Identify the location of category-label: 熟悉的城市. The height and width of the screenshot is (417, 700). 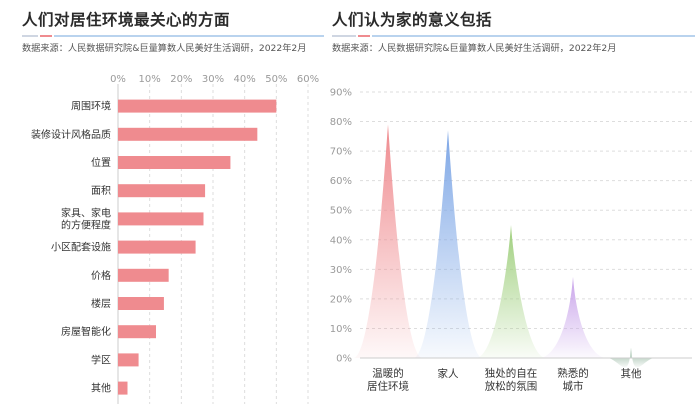
(573, 380).